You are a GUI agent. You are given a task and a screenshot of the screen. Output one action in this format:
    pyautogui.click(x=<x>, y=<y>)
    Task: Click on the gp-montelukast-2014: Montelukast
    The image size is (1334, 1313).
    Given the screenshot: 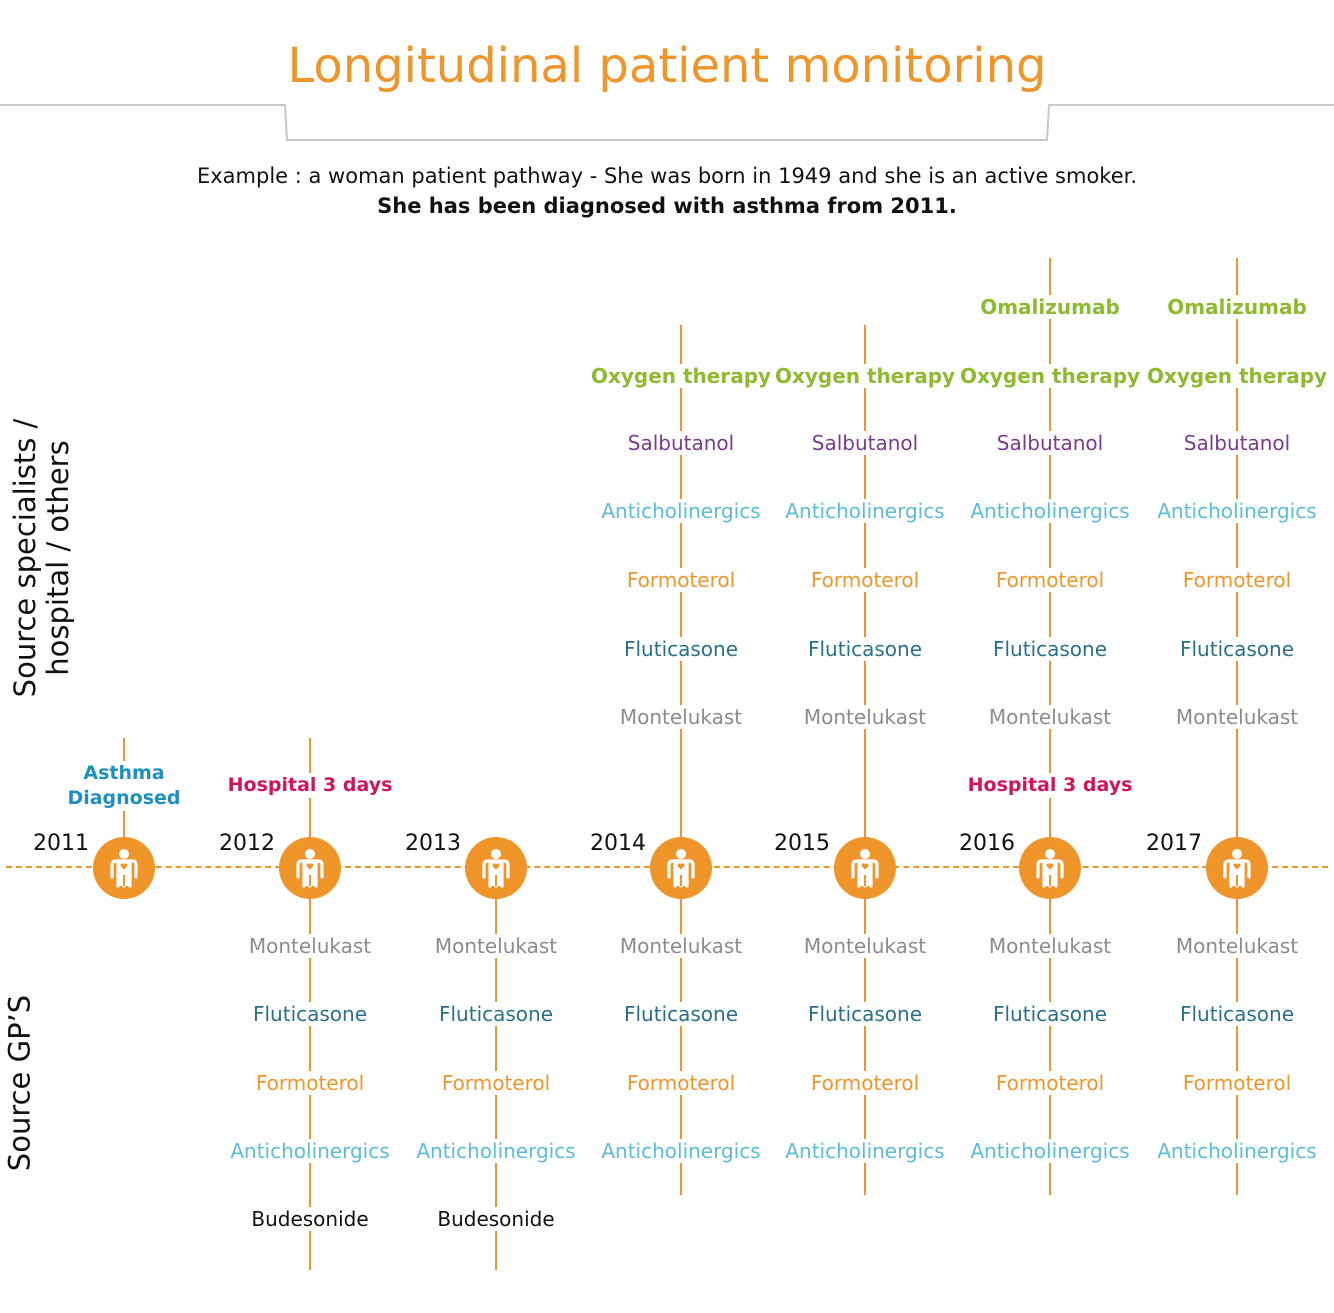 What is the action you would take?
    pyautogui.click(x=681, y=946)
    